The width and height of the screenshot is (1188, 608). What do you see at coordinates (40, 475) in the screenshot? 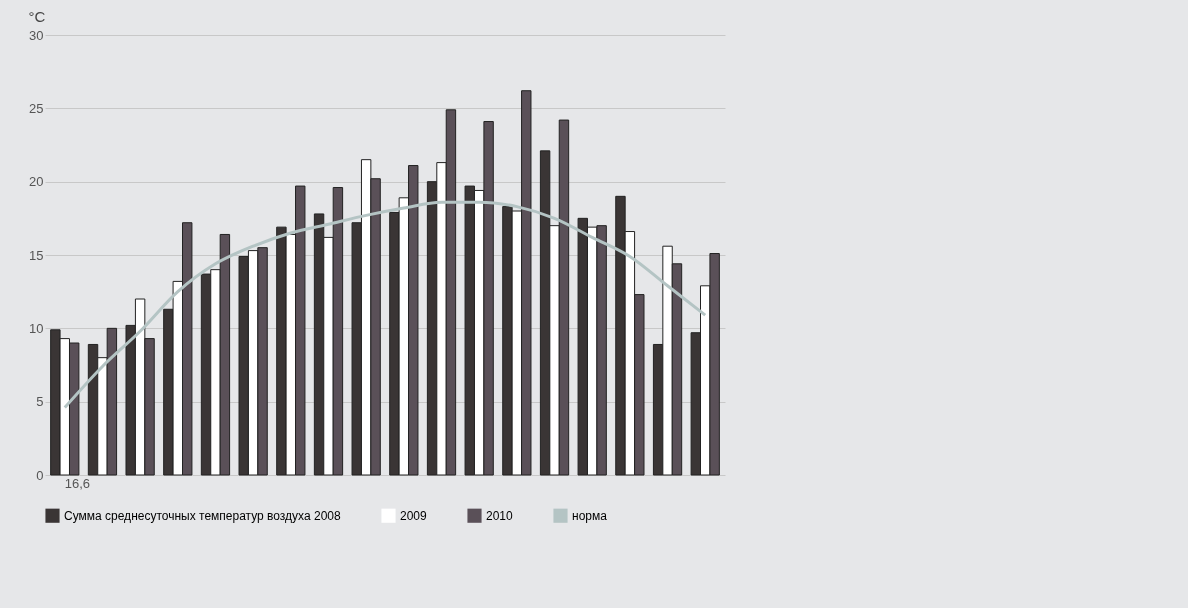
I see `y-tick-label: 0` at bounding box center [40, 475].